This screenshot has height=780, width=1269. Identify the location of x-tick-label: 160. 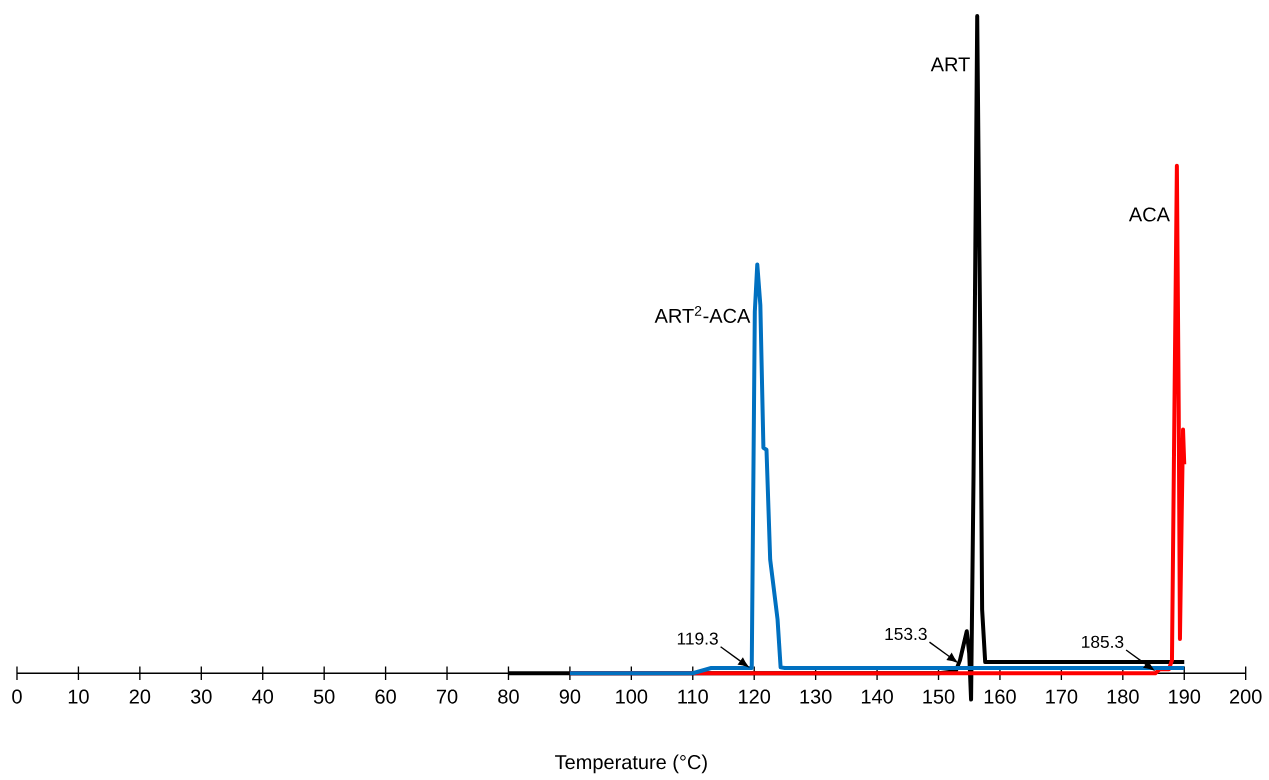
(1000, 696).